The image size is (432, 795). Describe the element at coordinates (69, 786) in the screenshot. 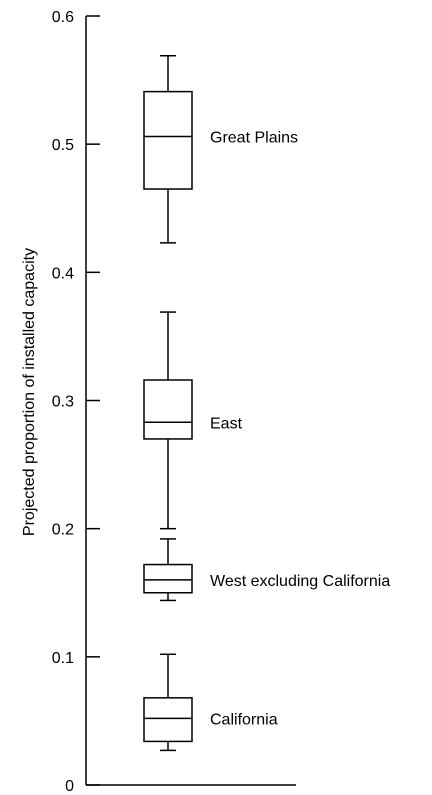

I see `y-tick-label: 0` at that location.